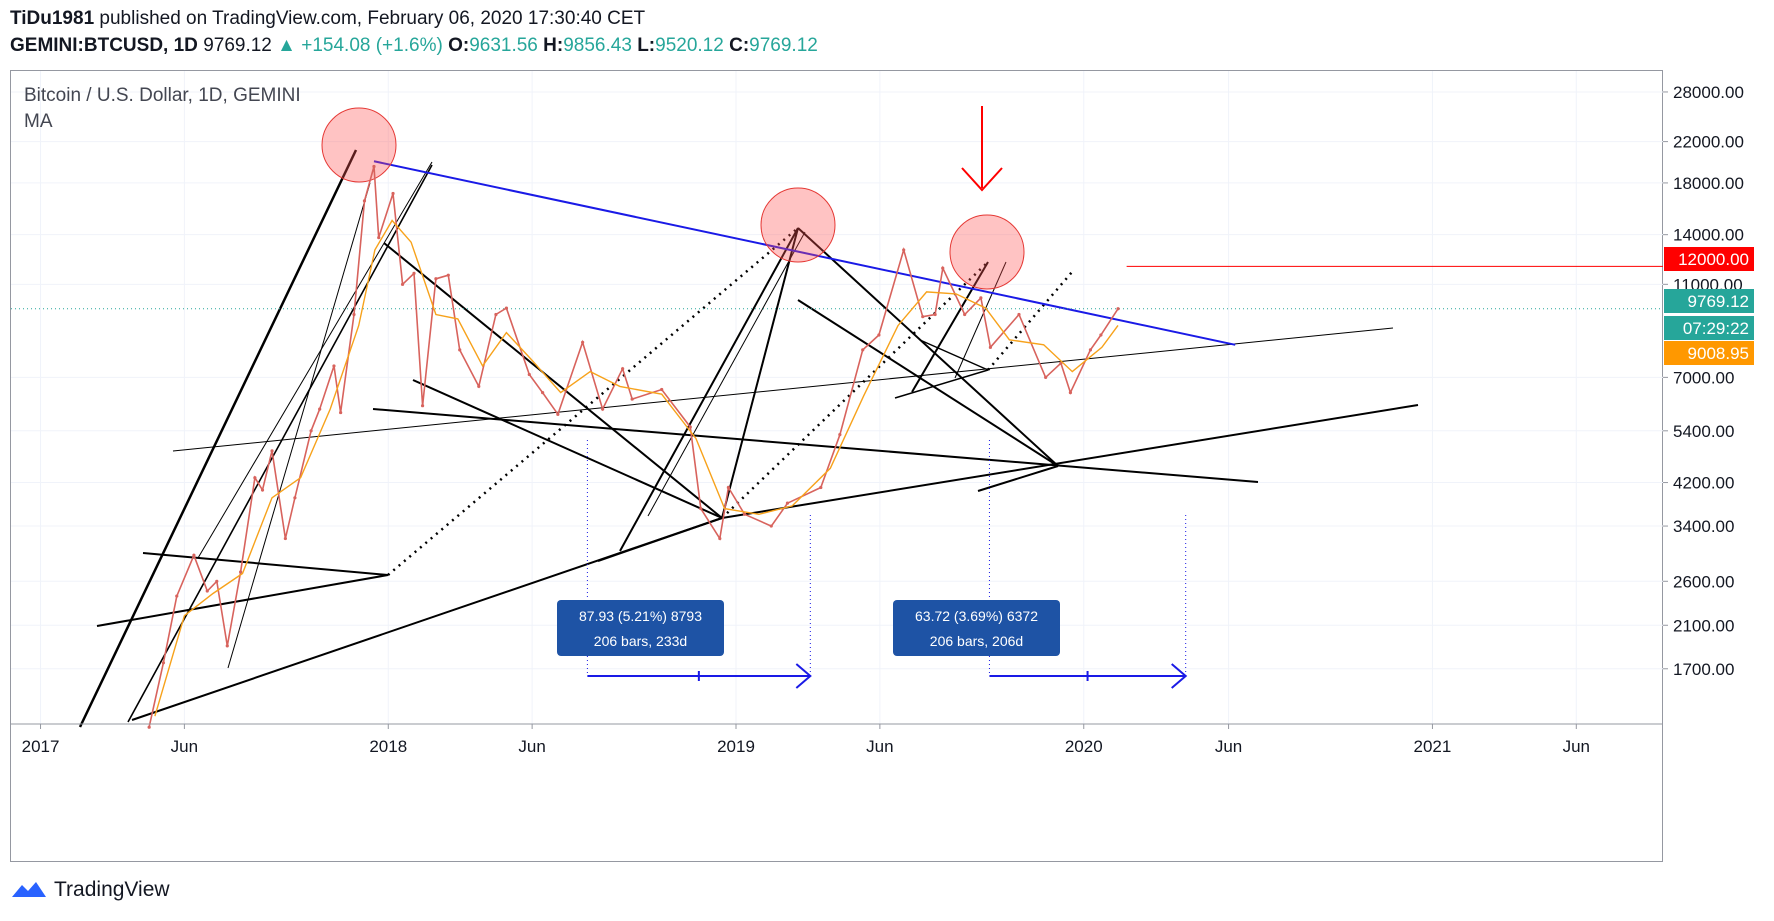 This screenshot has width=1774, height=921. I want to click on indicator-legend: MA, so click(38, 121).